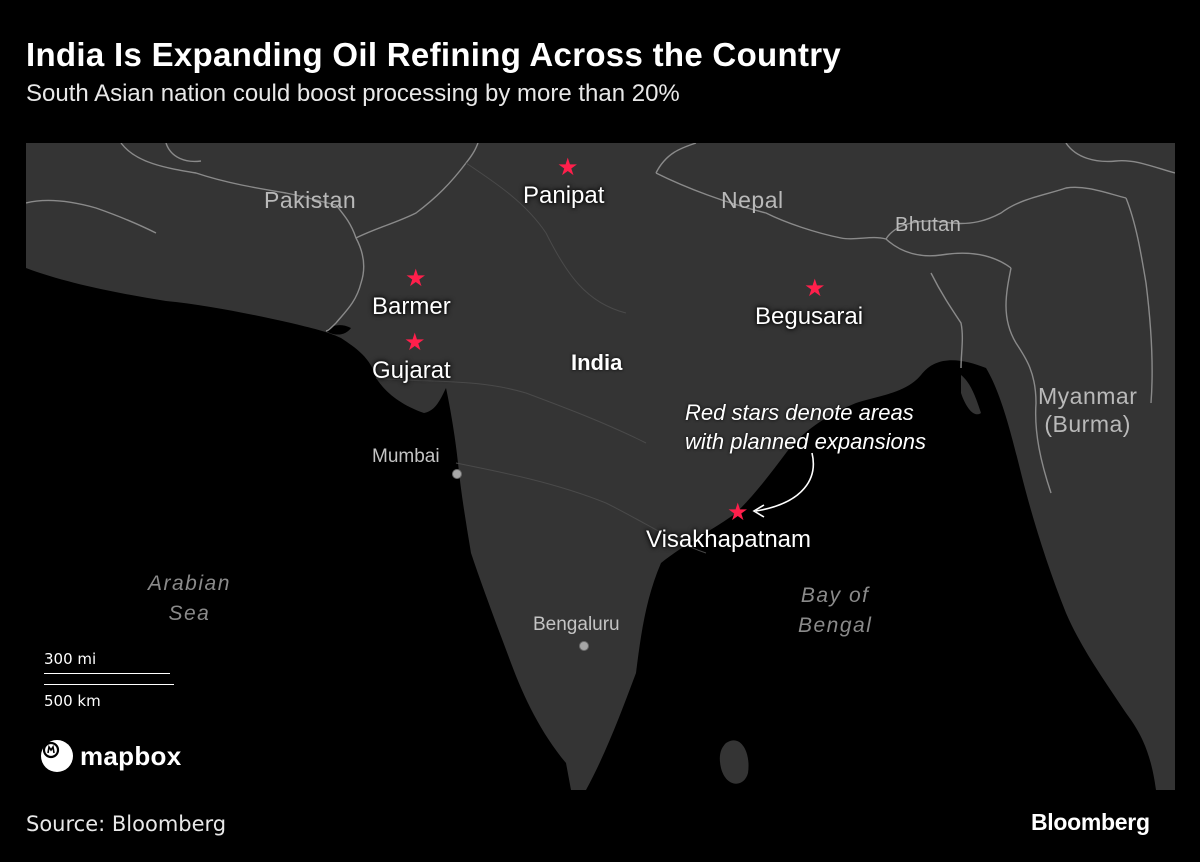  What do you see at coordinates (584, 646) in the screenshot?
I see `city-marker-bengaluru` at bounding box center [584, 646].